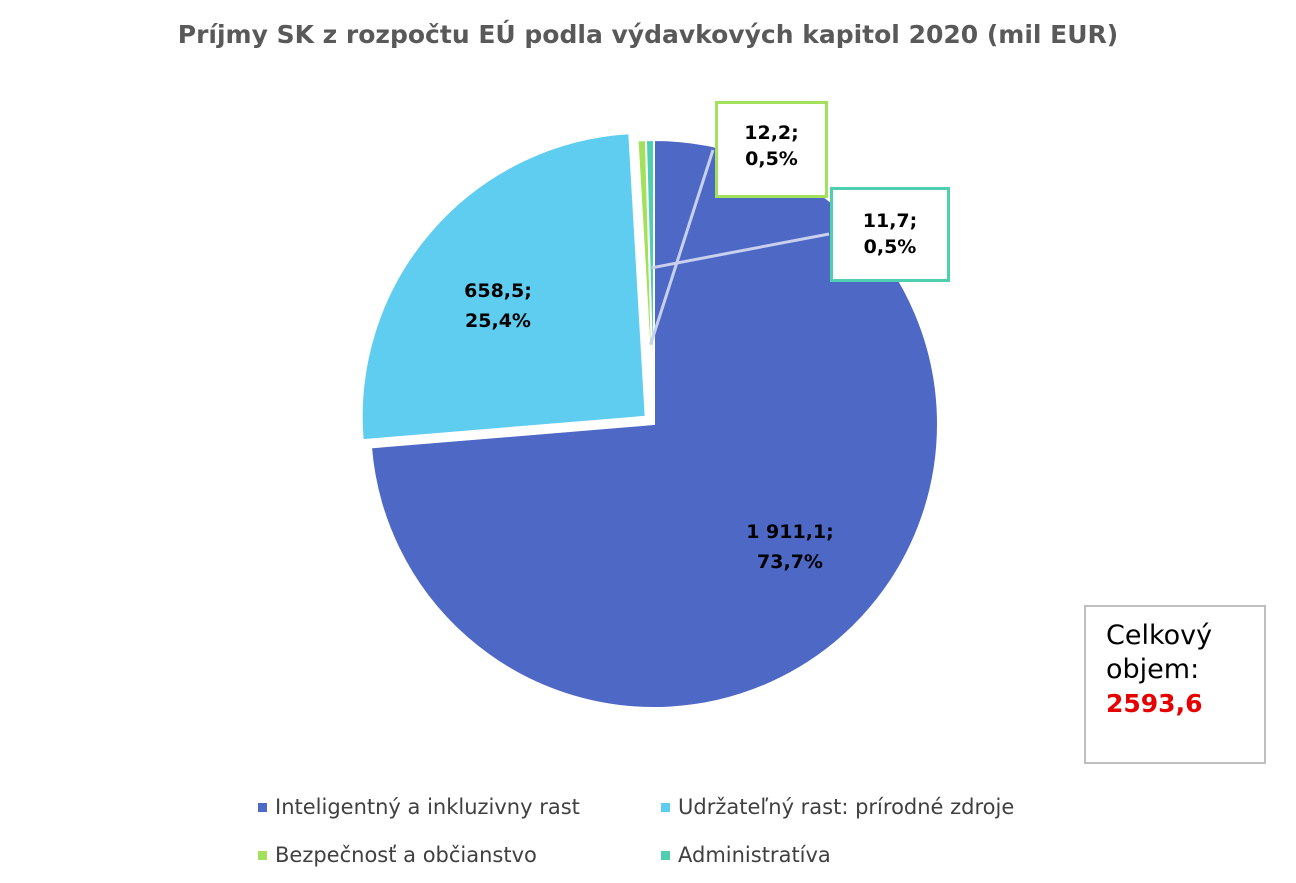 The width and height of the screenshot is (1296, 883). What do you see at coordinates (846, 807) in the screenshot?
I see `legend-label: Udržateľný rast: prírodné zdroje` at bounding box center [846, 807].